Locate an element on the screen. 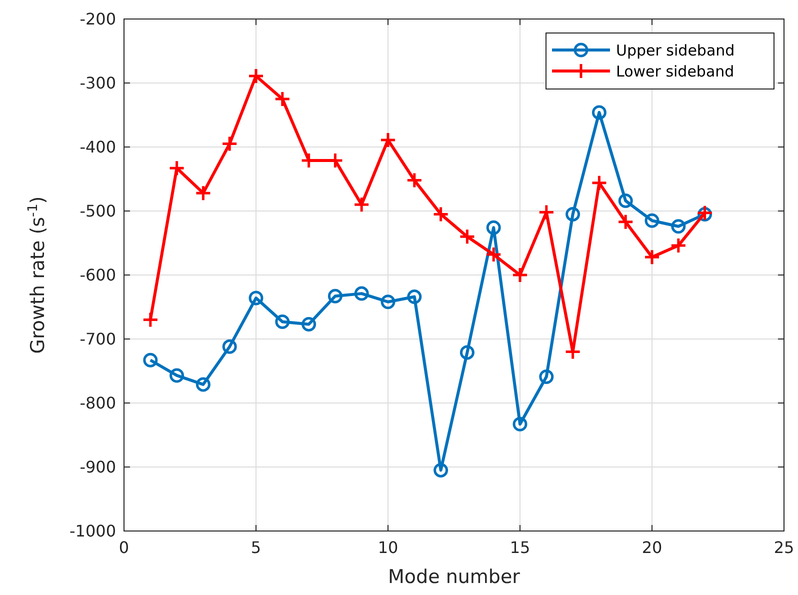  y-tick-label: -700 is located at coordinates (98, 339).